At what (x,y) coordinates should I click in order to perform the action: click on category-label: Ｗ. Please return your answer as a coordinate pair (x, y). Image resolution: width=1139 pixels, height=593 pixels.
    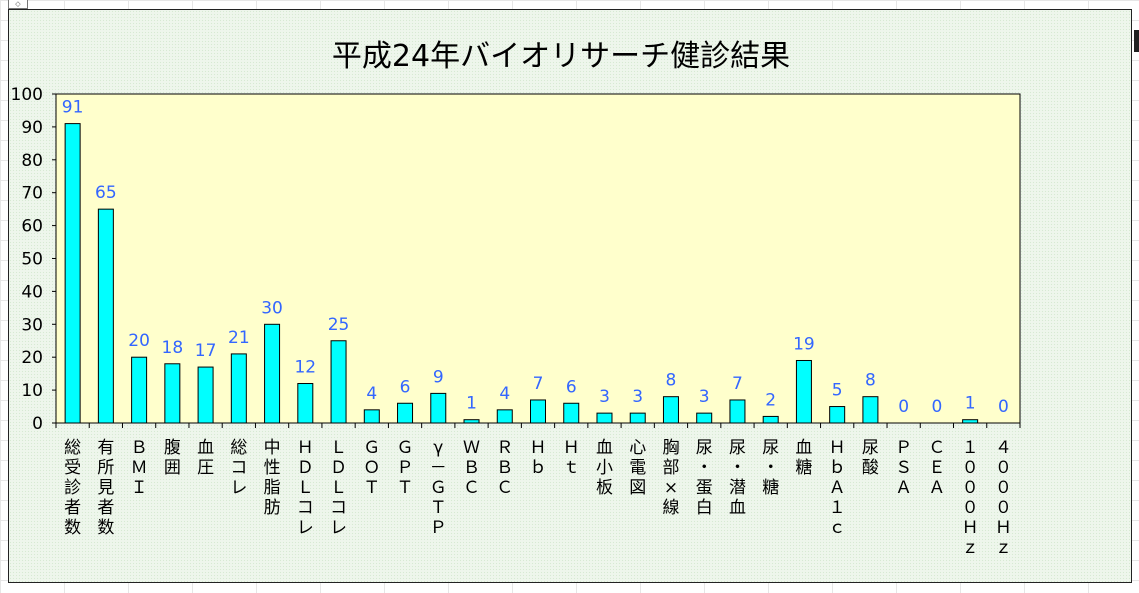
    Looking at the image, I should click on (471, 448).